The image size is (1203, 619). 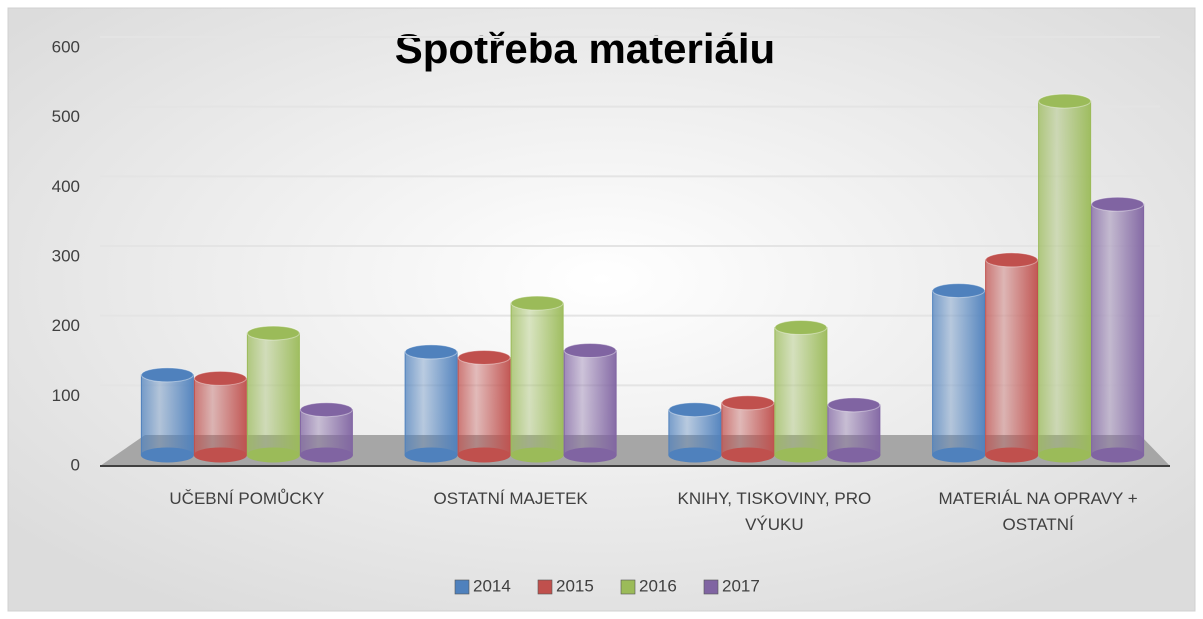 What do you see at coordinates (247, 498) in the screenshot?
I see `x-tick-label: UČEBNÍ POMŮCKY` at bounding box center [247, 498].